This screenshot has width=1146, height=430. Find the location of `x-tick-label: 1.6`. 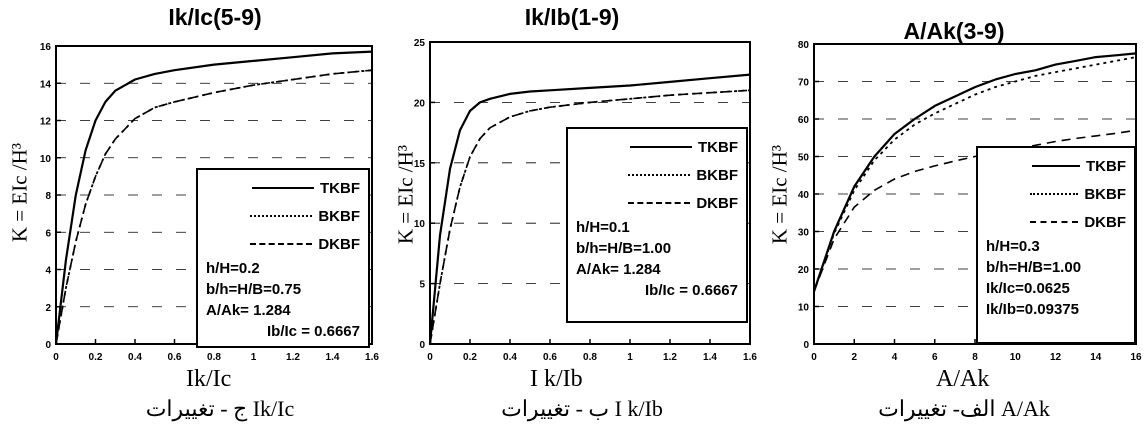

x-tick-label: 1.6 is located at coordinates (372, 357).